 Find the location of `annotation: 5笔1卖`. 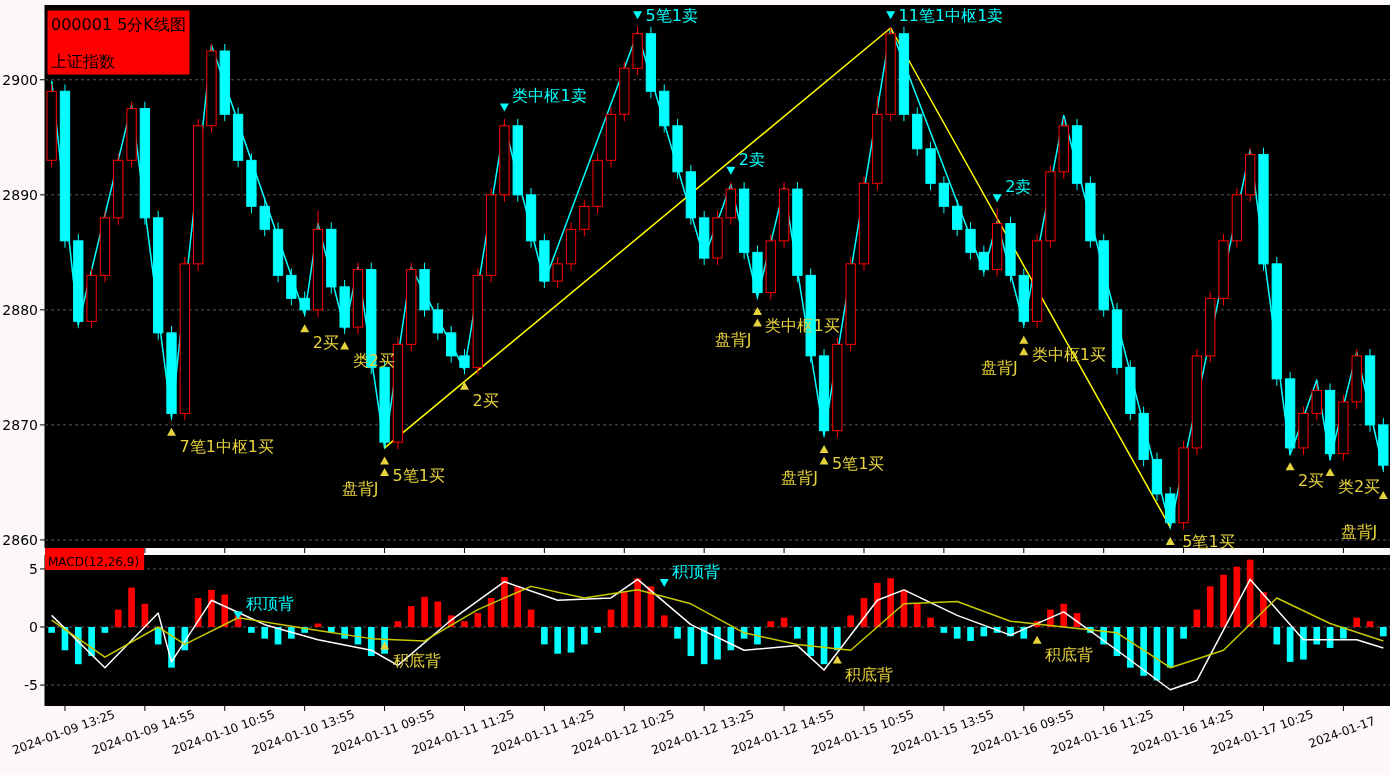

annotation: 5笔1卖 is located at coordinates (671, 15).